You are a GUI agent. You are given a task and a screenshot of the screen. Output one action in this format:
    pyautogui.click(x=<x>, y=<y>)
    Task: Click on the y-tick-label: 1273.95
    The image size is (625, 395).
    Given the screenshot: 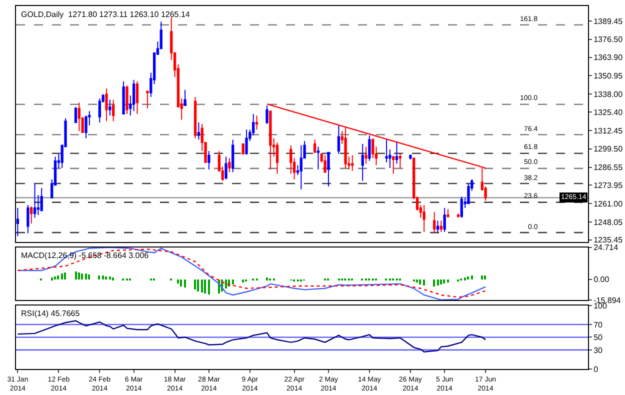 What is the action you would take?
    pyautogui.click(x=609, y=185)
    